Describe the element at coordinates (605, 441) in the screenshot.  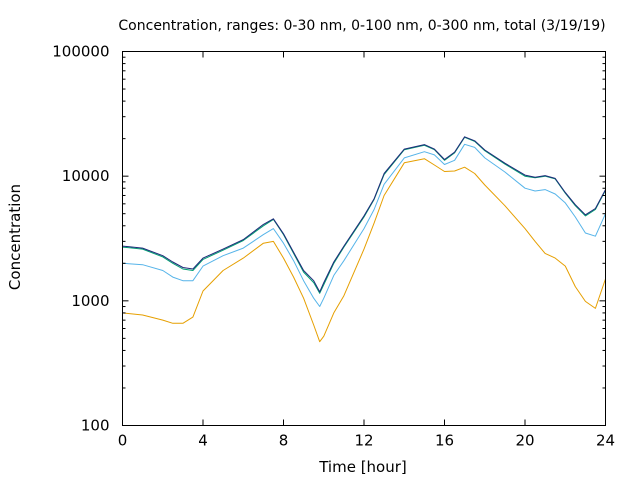
I see `x-tick-label: 24` at that location.